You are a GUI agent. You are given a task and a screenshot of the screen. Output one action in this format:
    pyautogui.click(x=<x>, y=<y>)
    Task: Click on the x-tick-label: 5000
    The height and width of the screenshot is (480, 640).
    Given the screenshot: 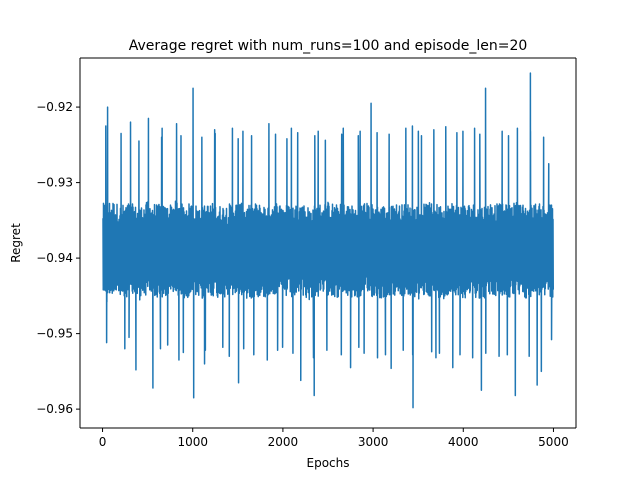 What is the action you would take?
    pyautogui.click(x=553, y=442)
    